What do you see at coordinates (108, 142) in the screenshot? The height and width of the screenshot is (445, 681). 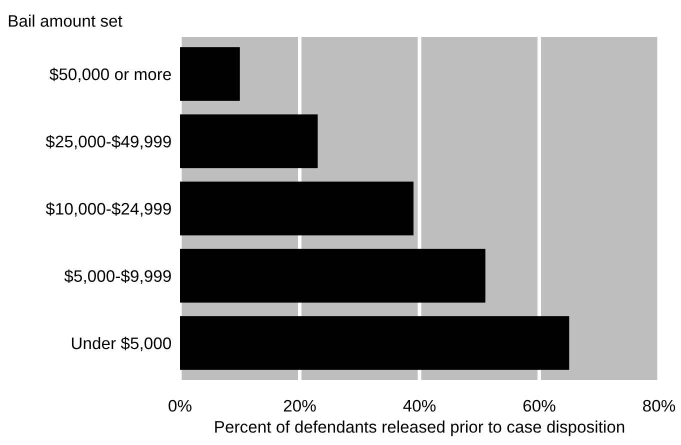 I see `y-tick-label: $25,000-$49,999` at bounding box center [108, 142].